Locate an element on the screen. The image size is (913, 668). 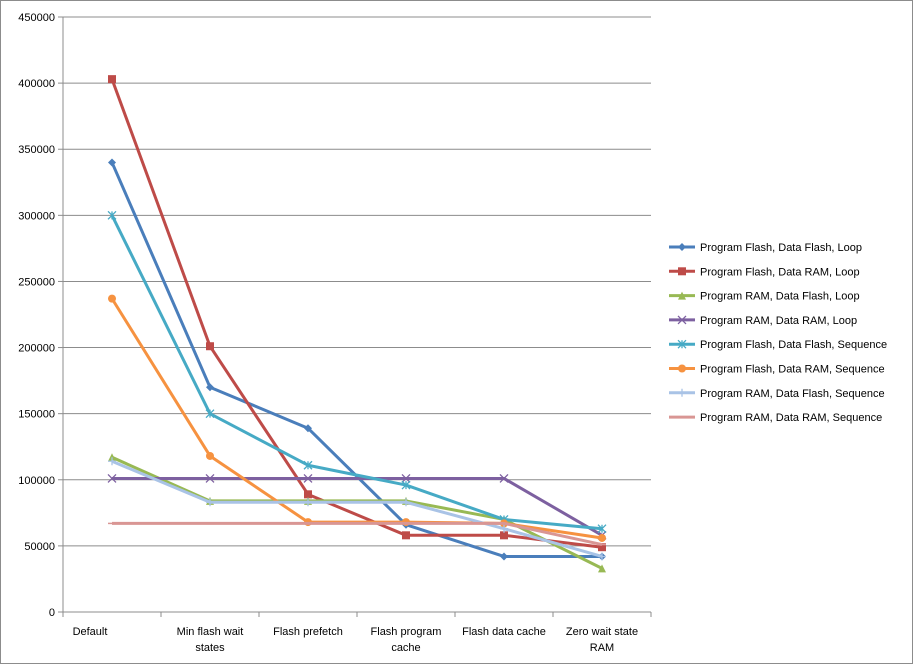
legend-item: Program Flash, Data RAM, Sequence is located at coordinates (777, 370).